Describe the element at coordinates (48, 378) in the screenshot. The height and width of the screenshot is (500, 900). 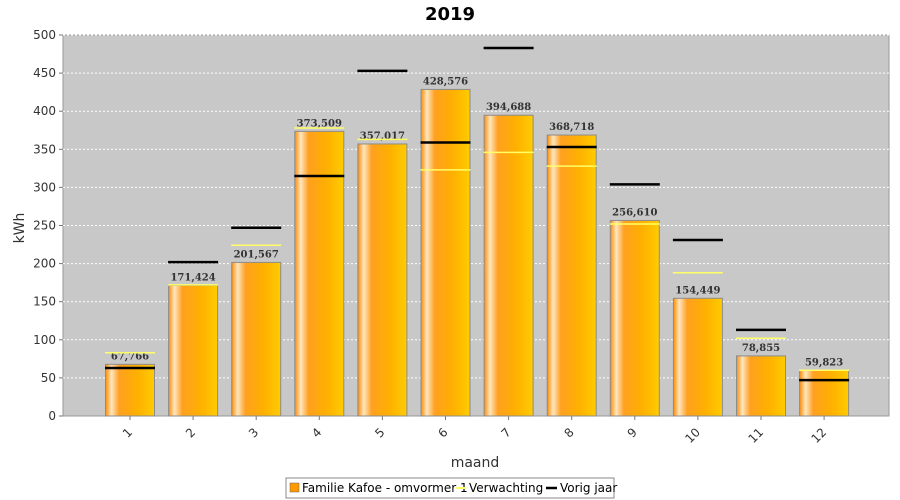
I see `y-tick-label: 50` at that location.